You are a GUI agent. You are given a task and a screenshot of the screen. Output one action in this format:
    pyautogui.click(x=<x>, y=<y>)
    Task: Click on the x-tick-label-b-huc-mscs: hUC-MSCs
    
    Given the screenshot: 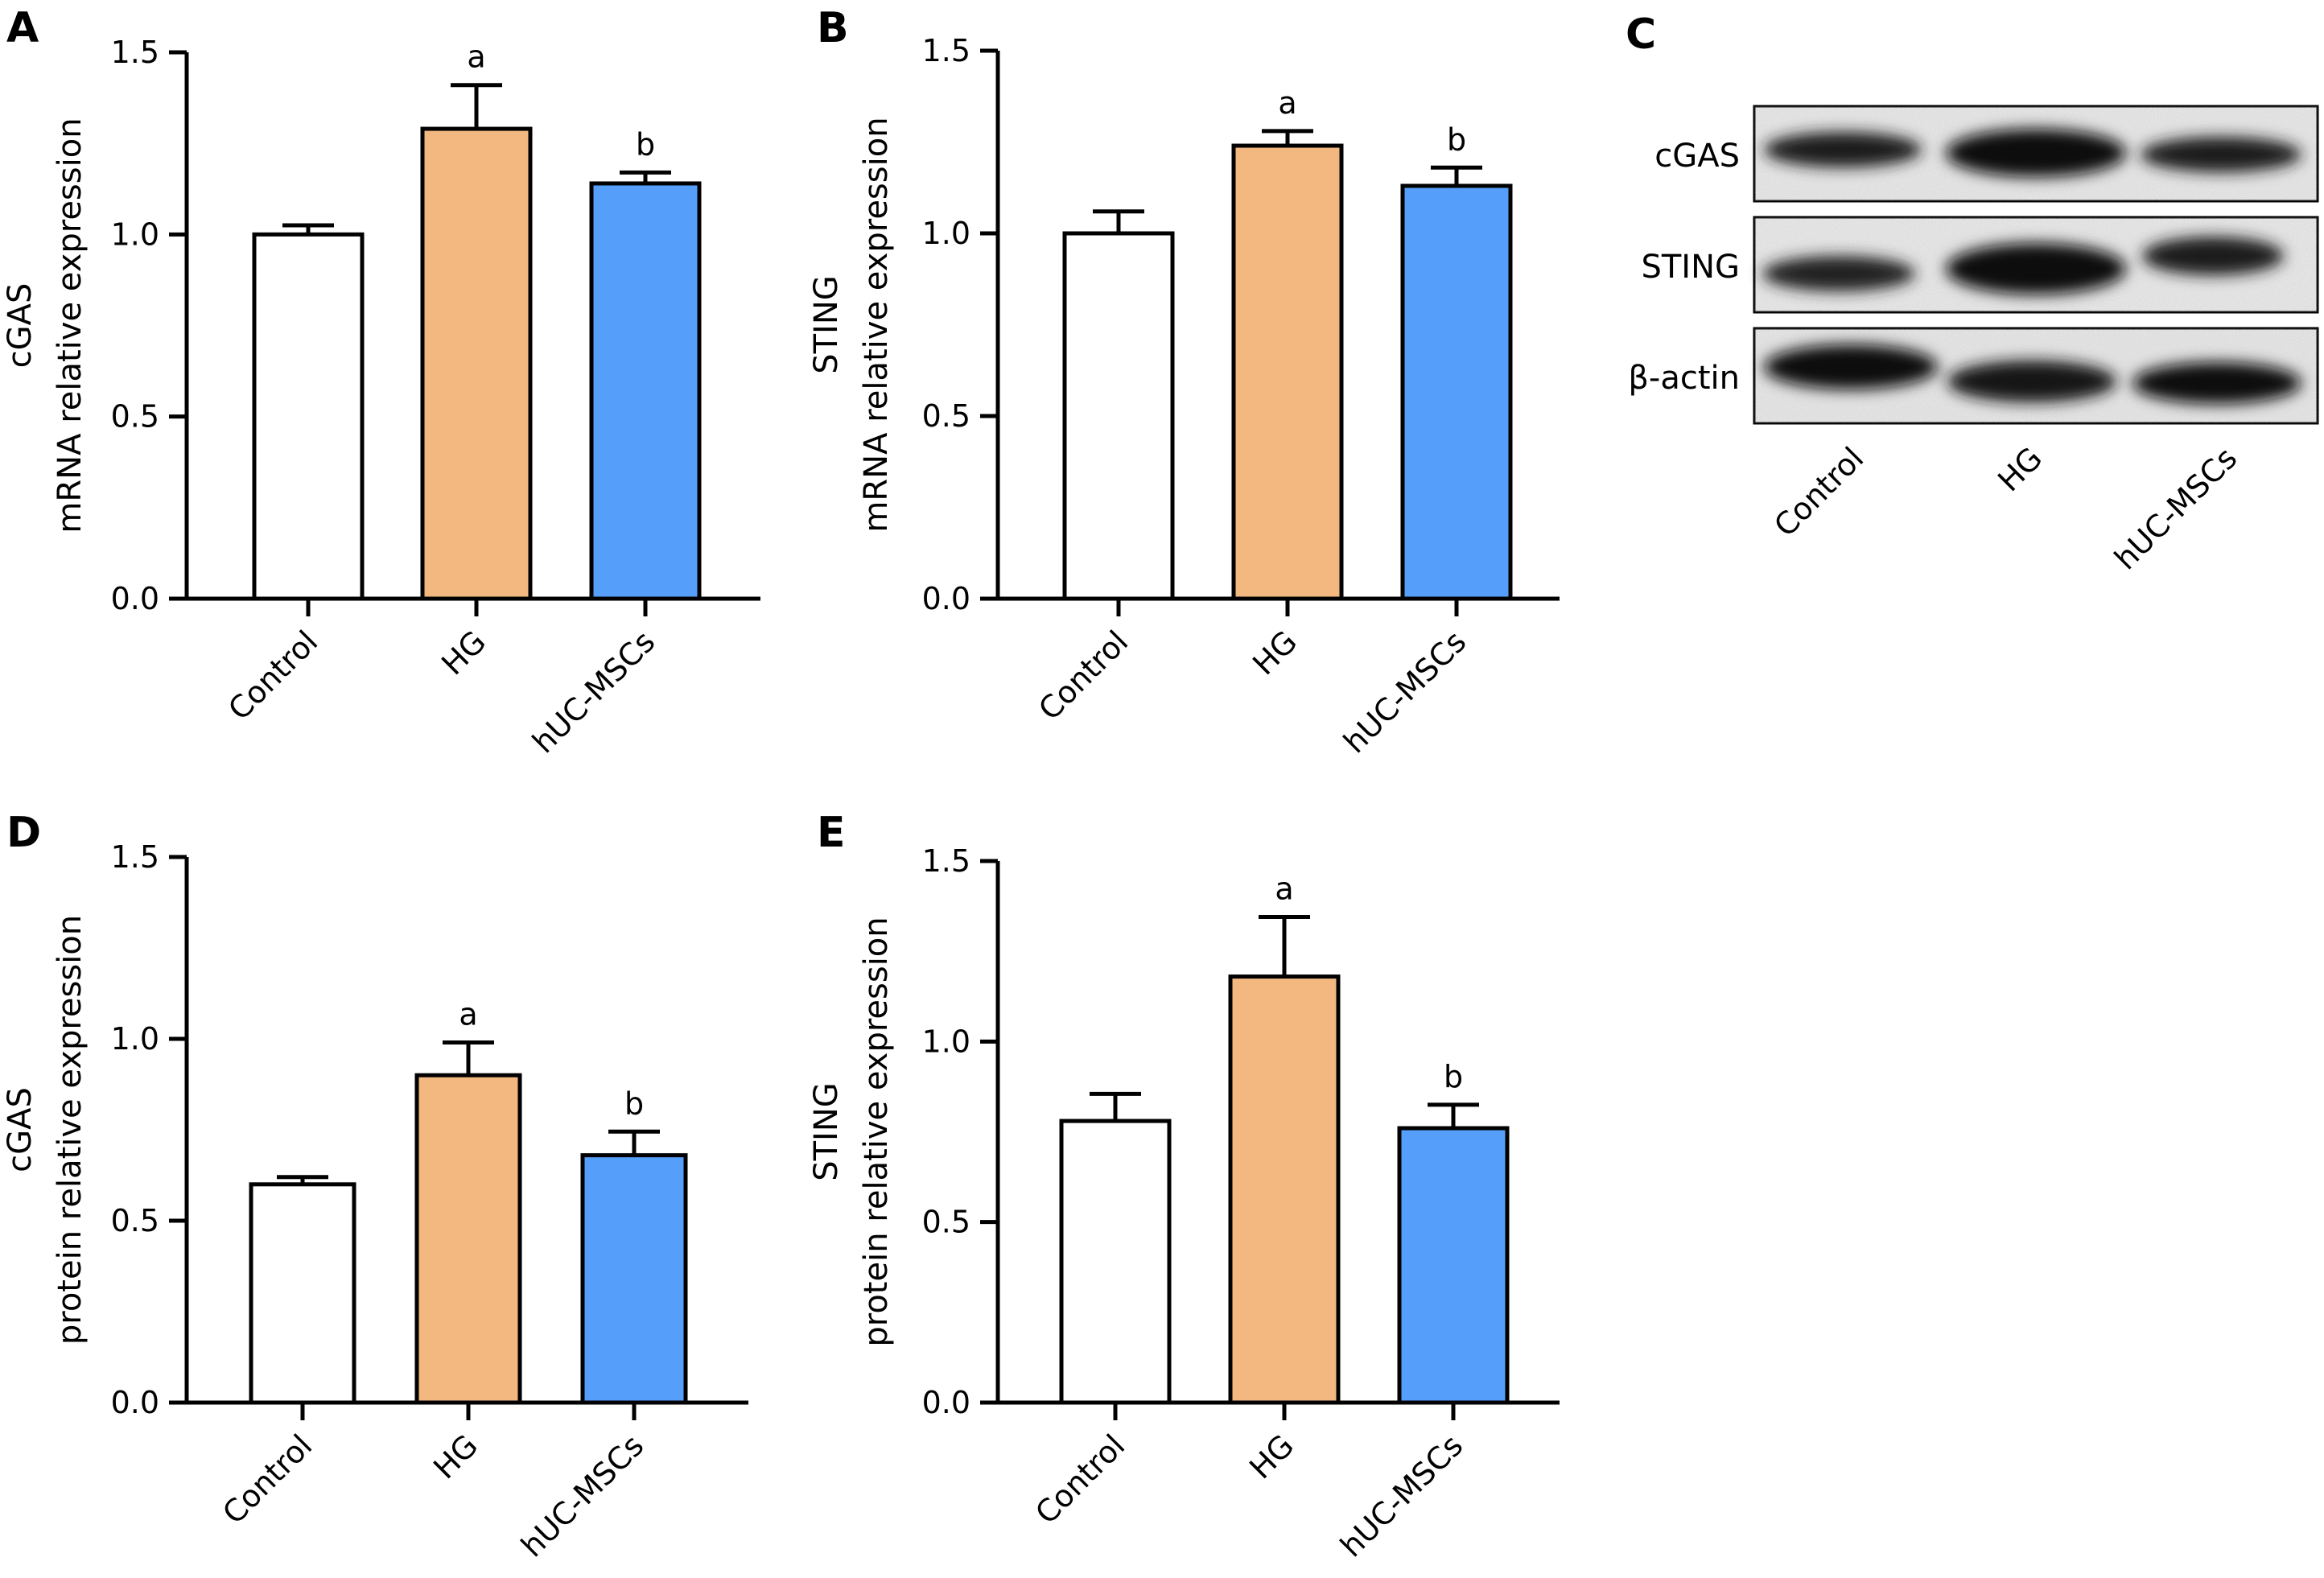 What is the action you would take?
    pyautogui.click(x=1405, y=692)
    